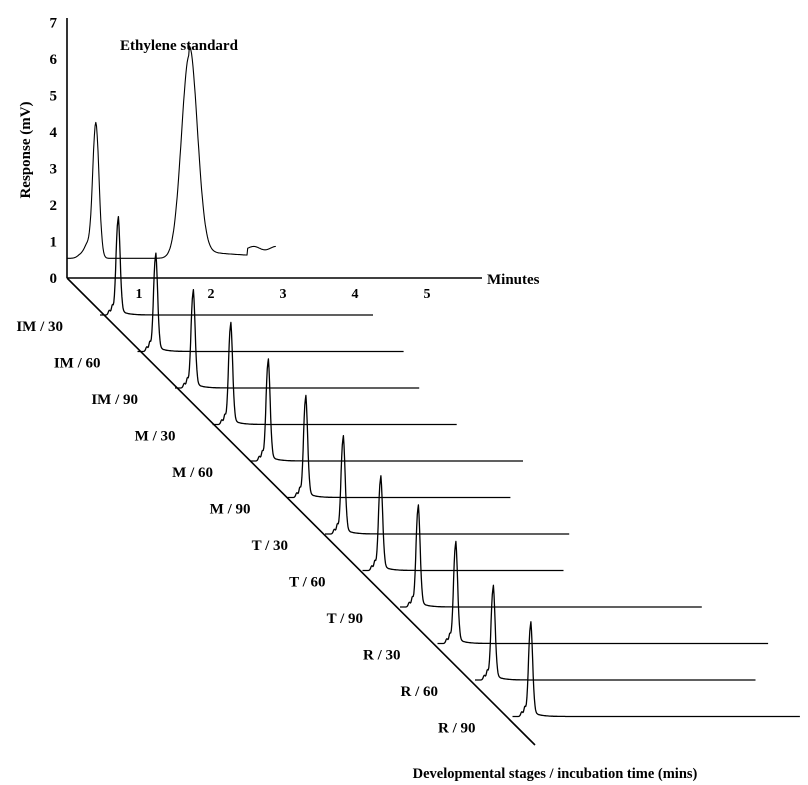  What do you see at coordinates (513, 280) in the screenshot?
I see `x-axis-title: Minutes` at bounding box center [513, 280].